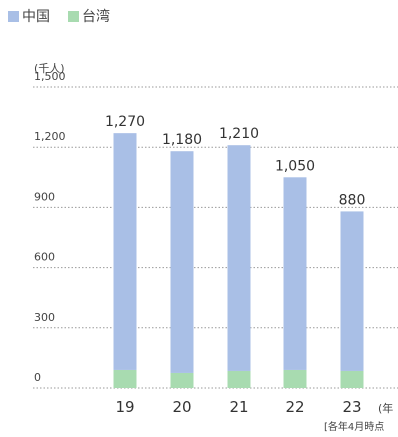  I want to click on footnote: [各年4月時点, so click(354, 427).